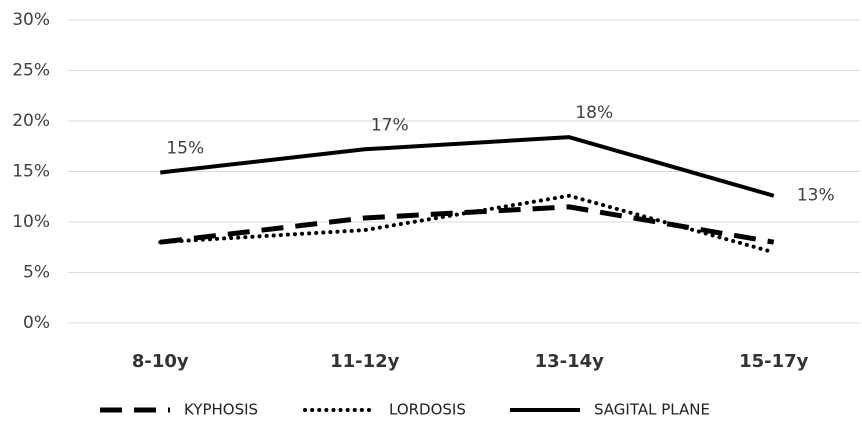 This screenshot has height=425, width=862. What do you see at coordinates (36, 273) in the screenshot?
I see `y-tick-label: 5%` at bounding box center [36, 273].